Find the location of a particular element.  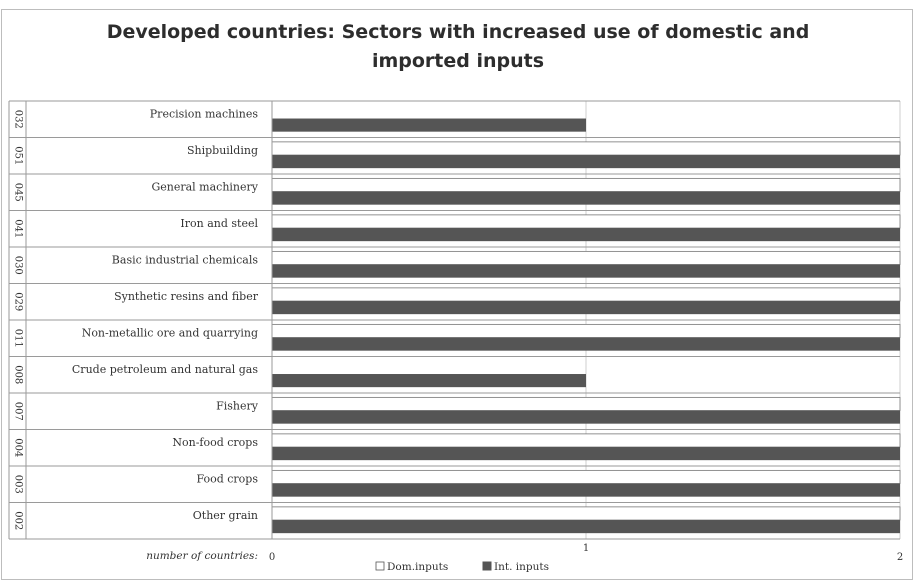

category-label: Fishery is located at coordinates (237, 405).